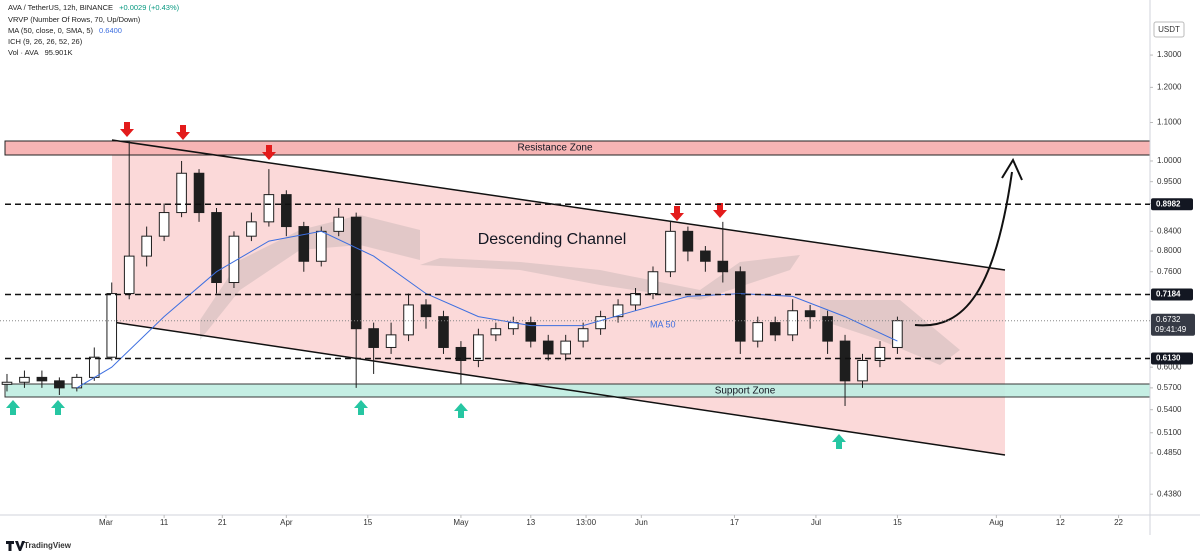 The image size is (1200, 555). Describe the element at coordinates (554, 148) in the screenshot. I see `resistance-label: Resistance Zone` at that location.